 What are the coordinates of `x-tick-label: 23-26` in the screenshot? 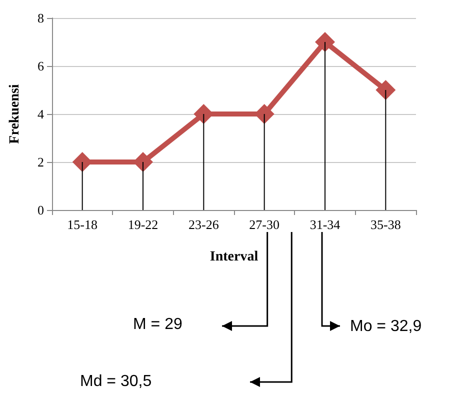 It's located at (204, 224).